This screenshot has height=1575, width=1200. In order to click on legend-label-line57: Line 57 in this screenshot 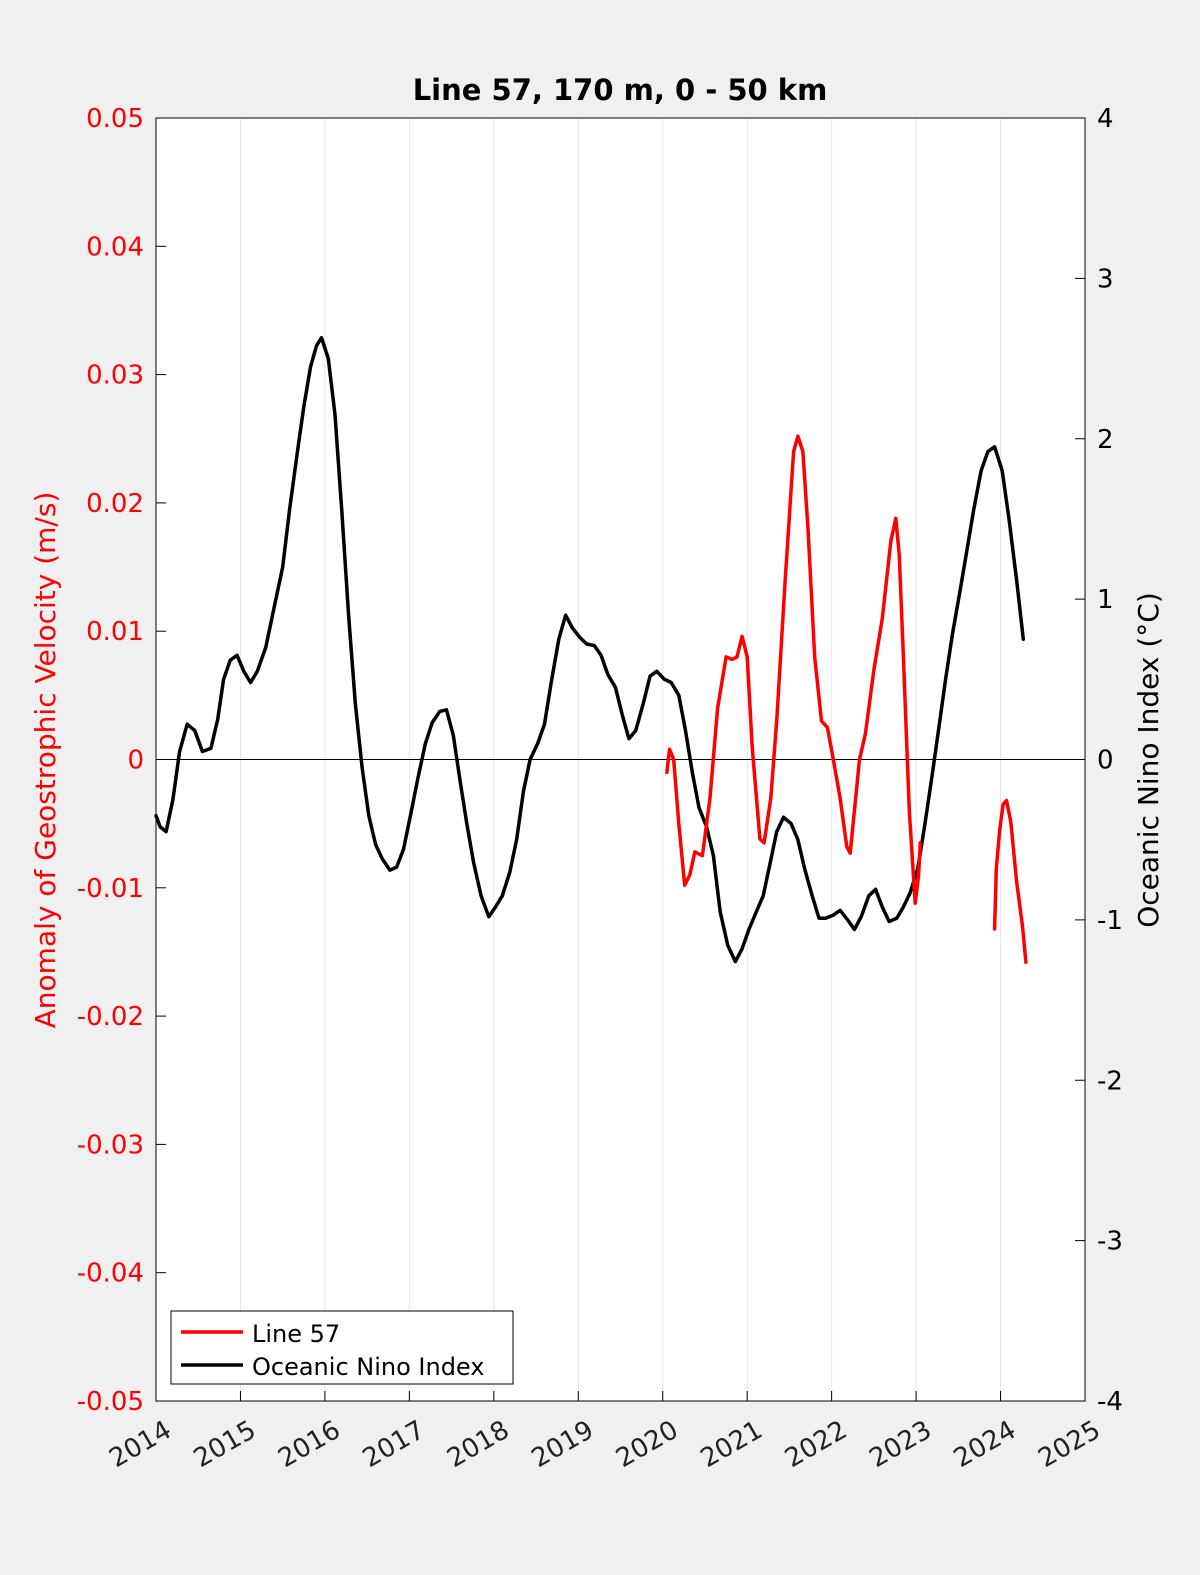, I will do `click(296, 1334)`.